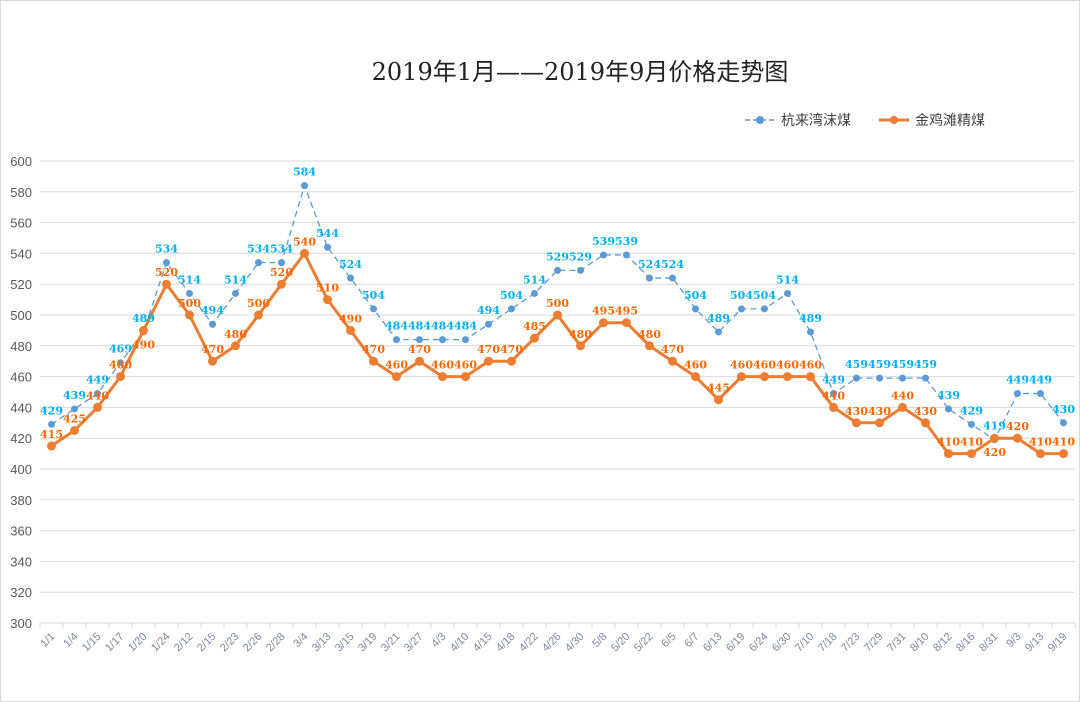 This screenshot has width=1080, height=702. I want to click on x-tick-label: 2/28, so click(276, 643).